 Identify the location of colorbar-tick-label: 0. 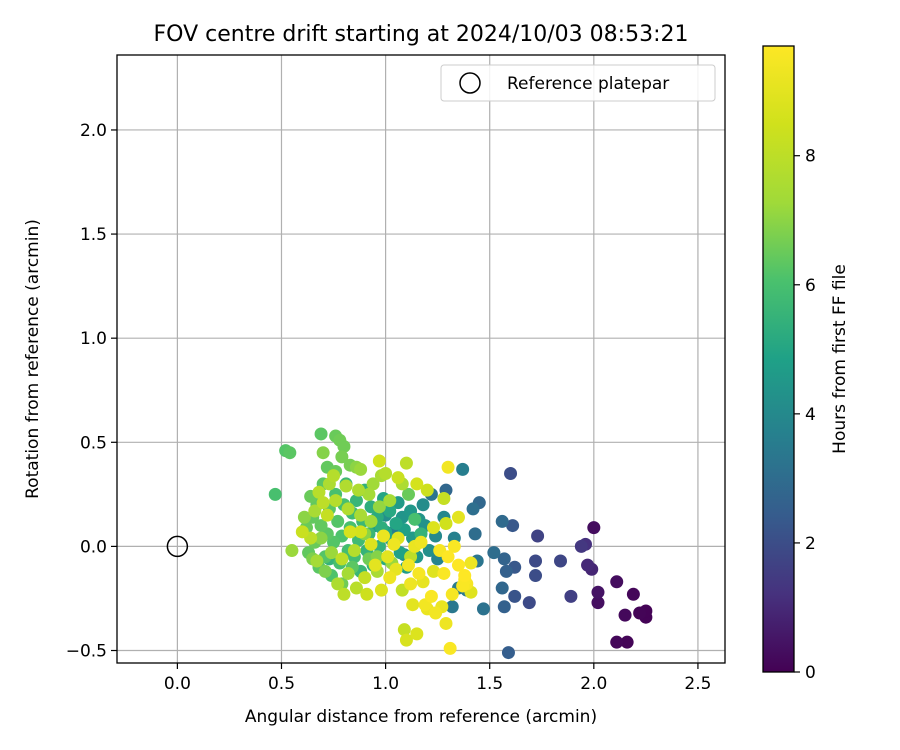
(810, 673).